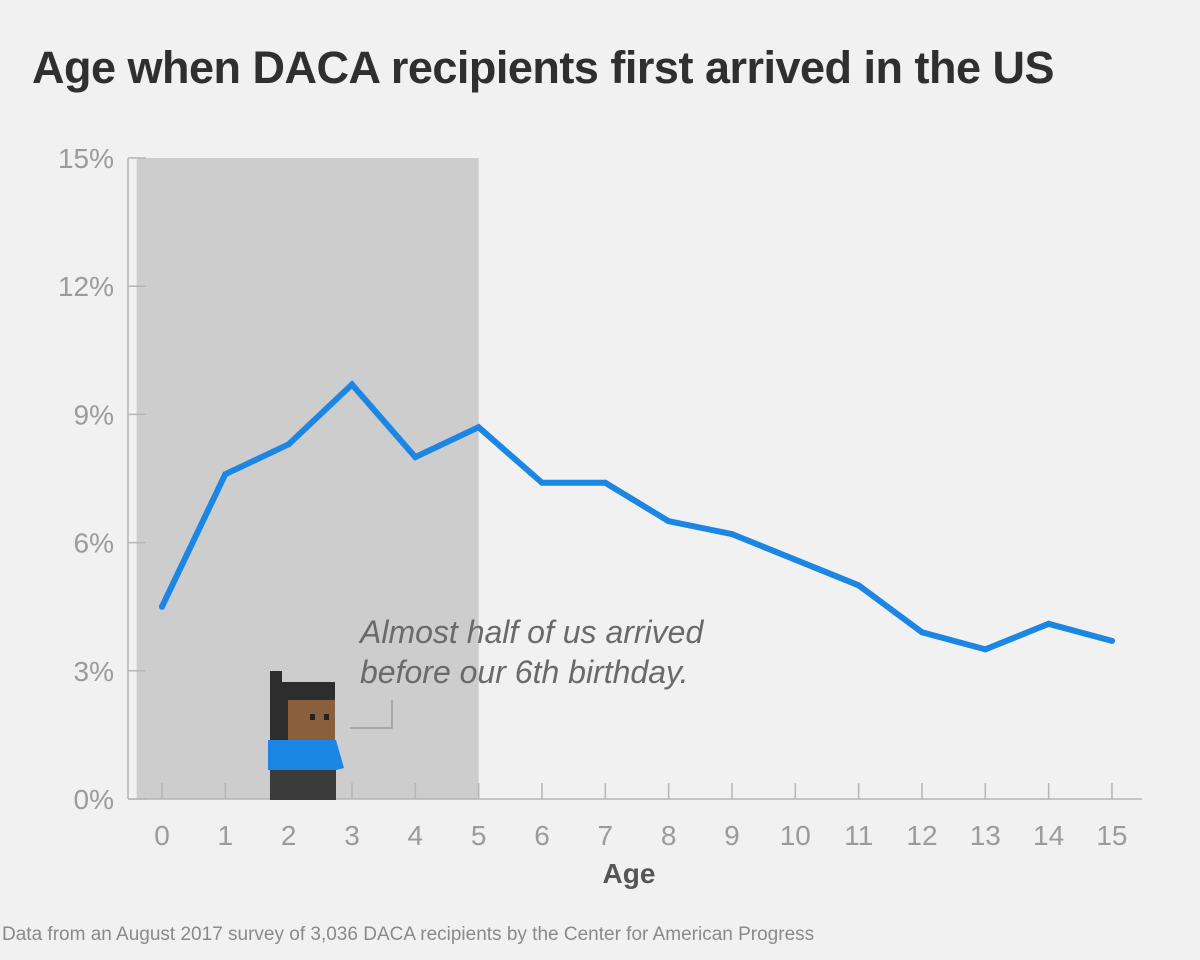 This screenshot has width=1200, height=960. Describe the element at coordinates (162, 835) in the screenshot. I see `x-tick-label: 0` at that location.